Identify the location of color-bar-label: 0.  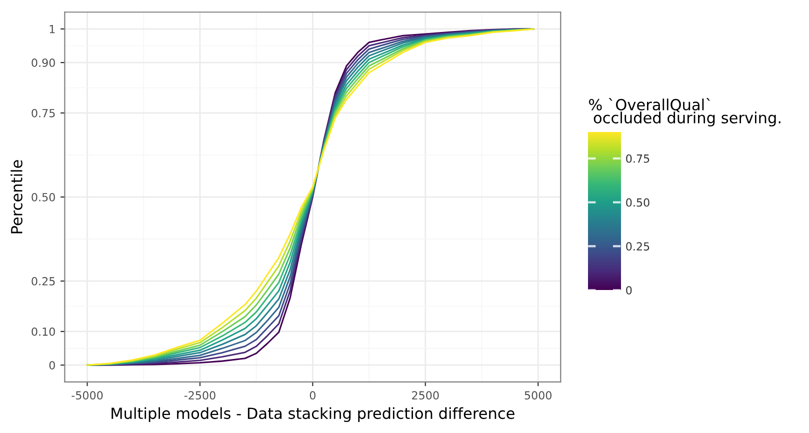
(629, 290).